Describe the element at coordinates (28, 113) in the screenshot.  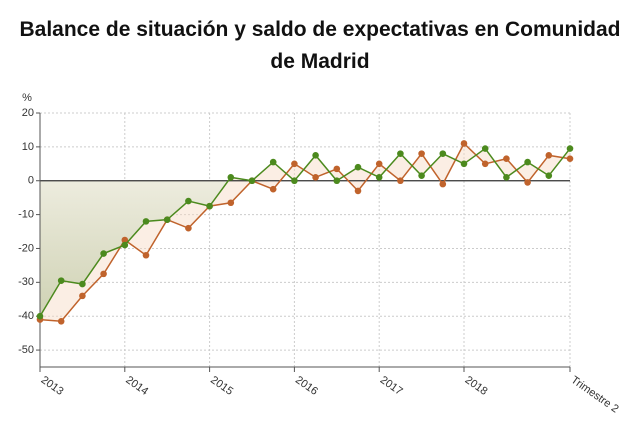
I see `y-tick-label: 20` at that location.